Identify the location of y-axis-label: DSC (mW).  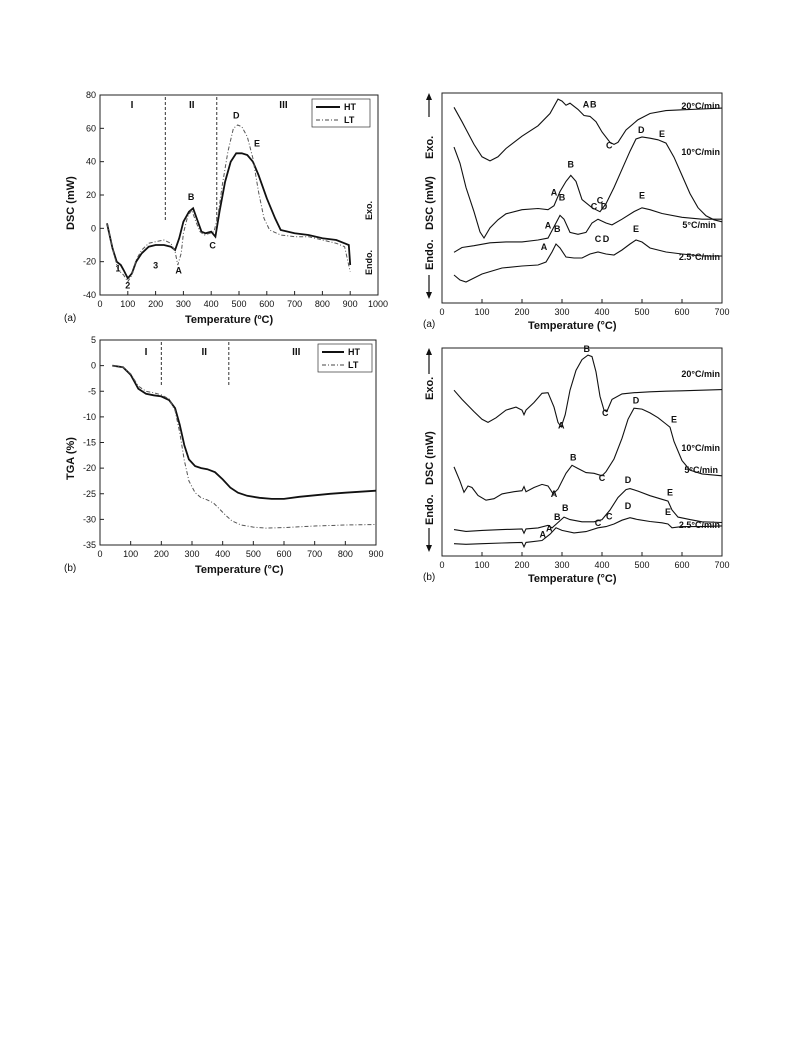
(71, 203).